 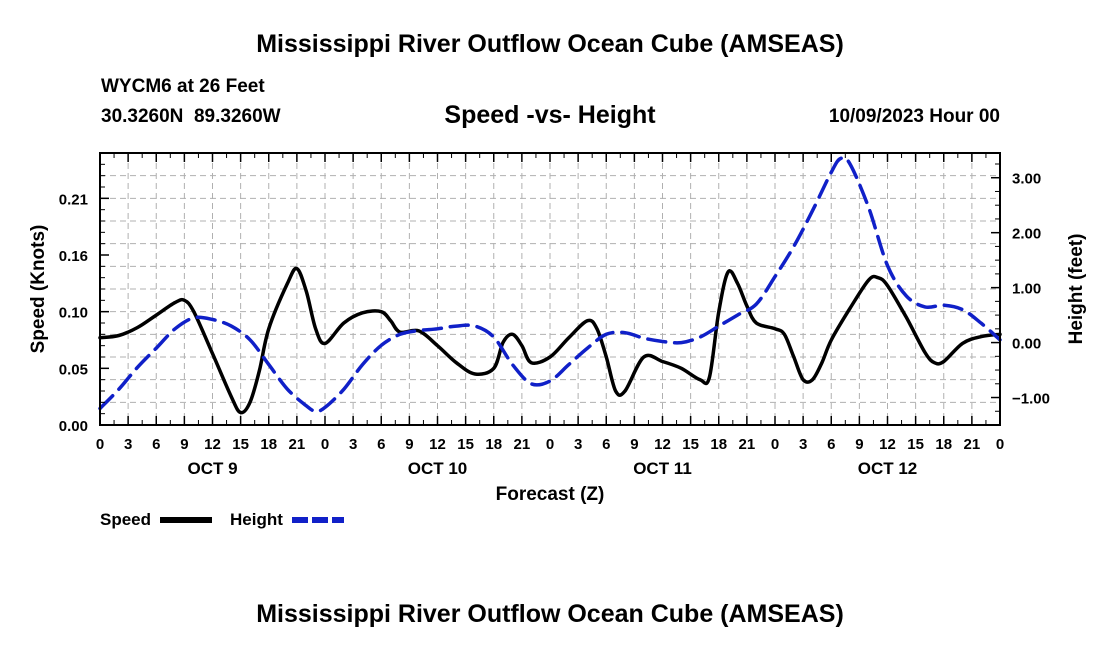 I want to click on coordinates-label: 30.3260N 89.3260W, so click(x=191, y=116).